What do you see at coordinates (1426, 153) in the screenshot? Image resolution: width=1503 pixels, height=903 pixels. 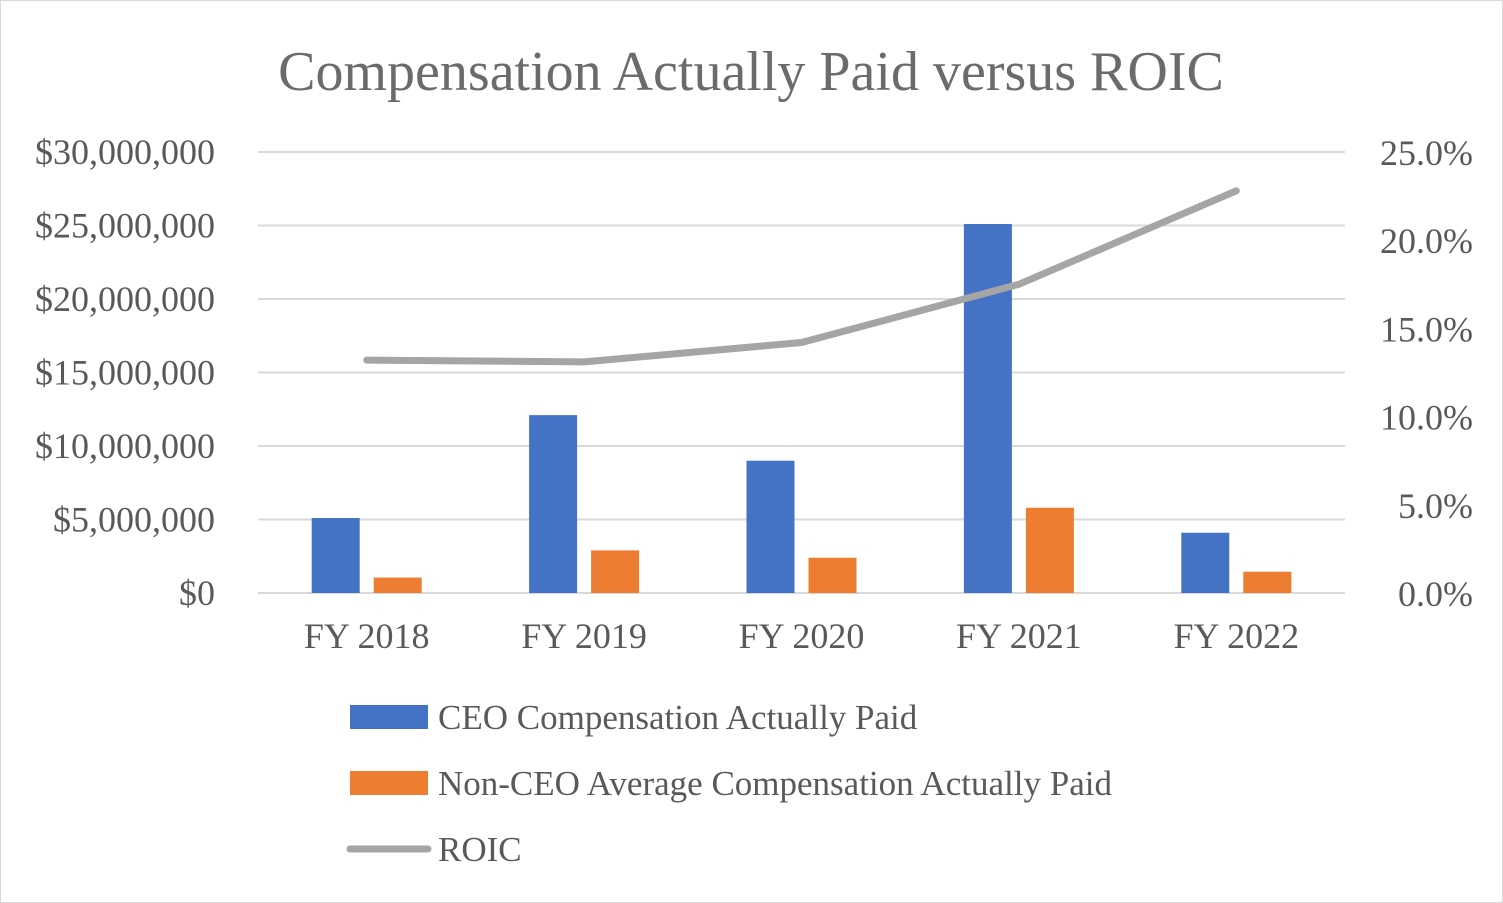 I see `right-axis-tick-label: 25.0%` at bounding box center [1426, 153].